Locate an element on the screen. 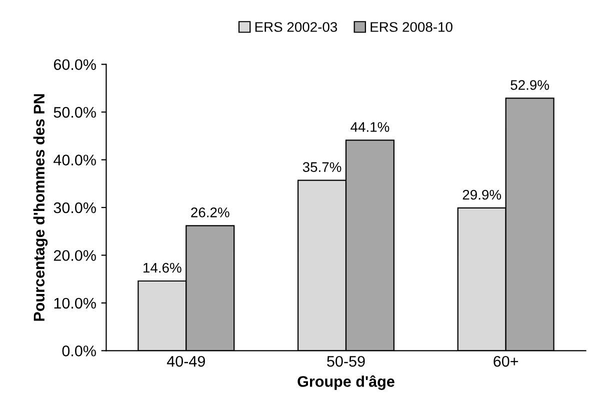 The image size is (607, 415). data-label: 29.9% is located at coordinates (482, 195).